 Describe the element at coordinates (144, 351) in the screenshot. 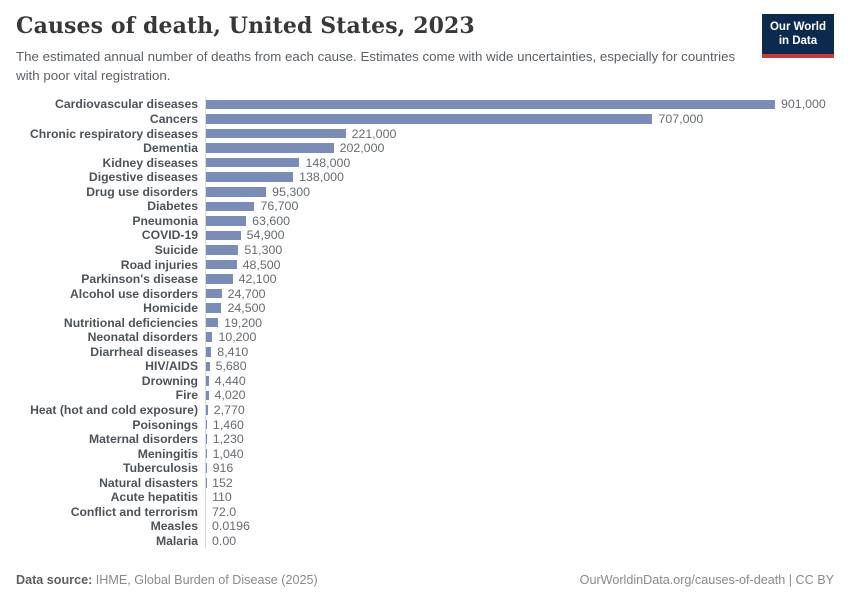

I see `category-label: Diarrheal diseases` at that location.